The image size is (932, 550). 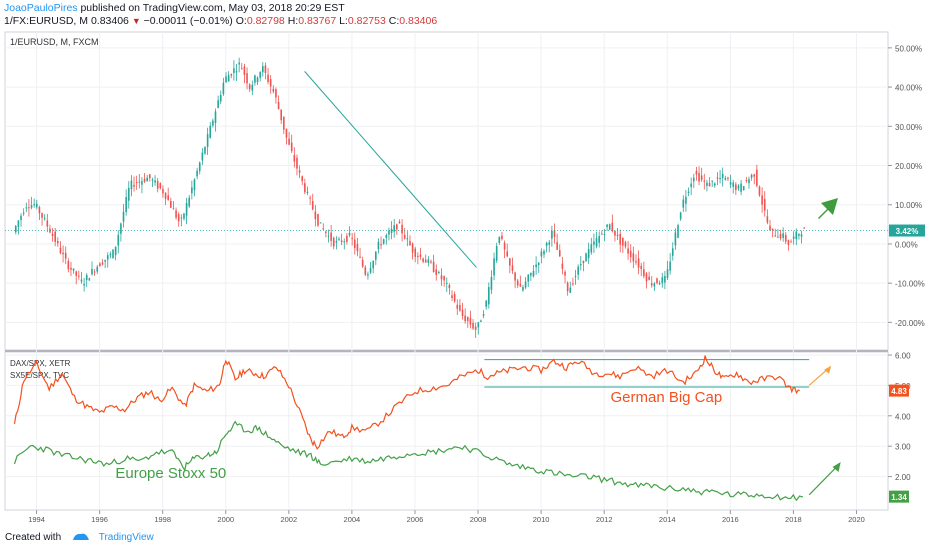 I want to click on author-link: JoaoPauloPires, so click(x=41, y=8).